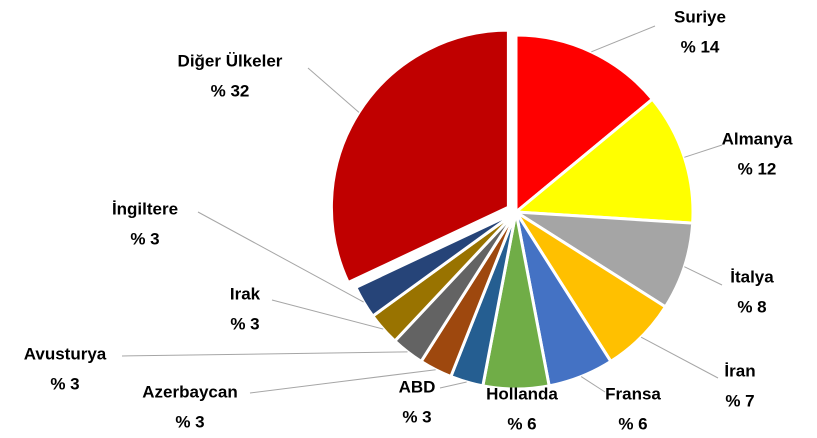  I want to click on value-label: % 12, so click(757, 168).